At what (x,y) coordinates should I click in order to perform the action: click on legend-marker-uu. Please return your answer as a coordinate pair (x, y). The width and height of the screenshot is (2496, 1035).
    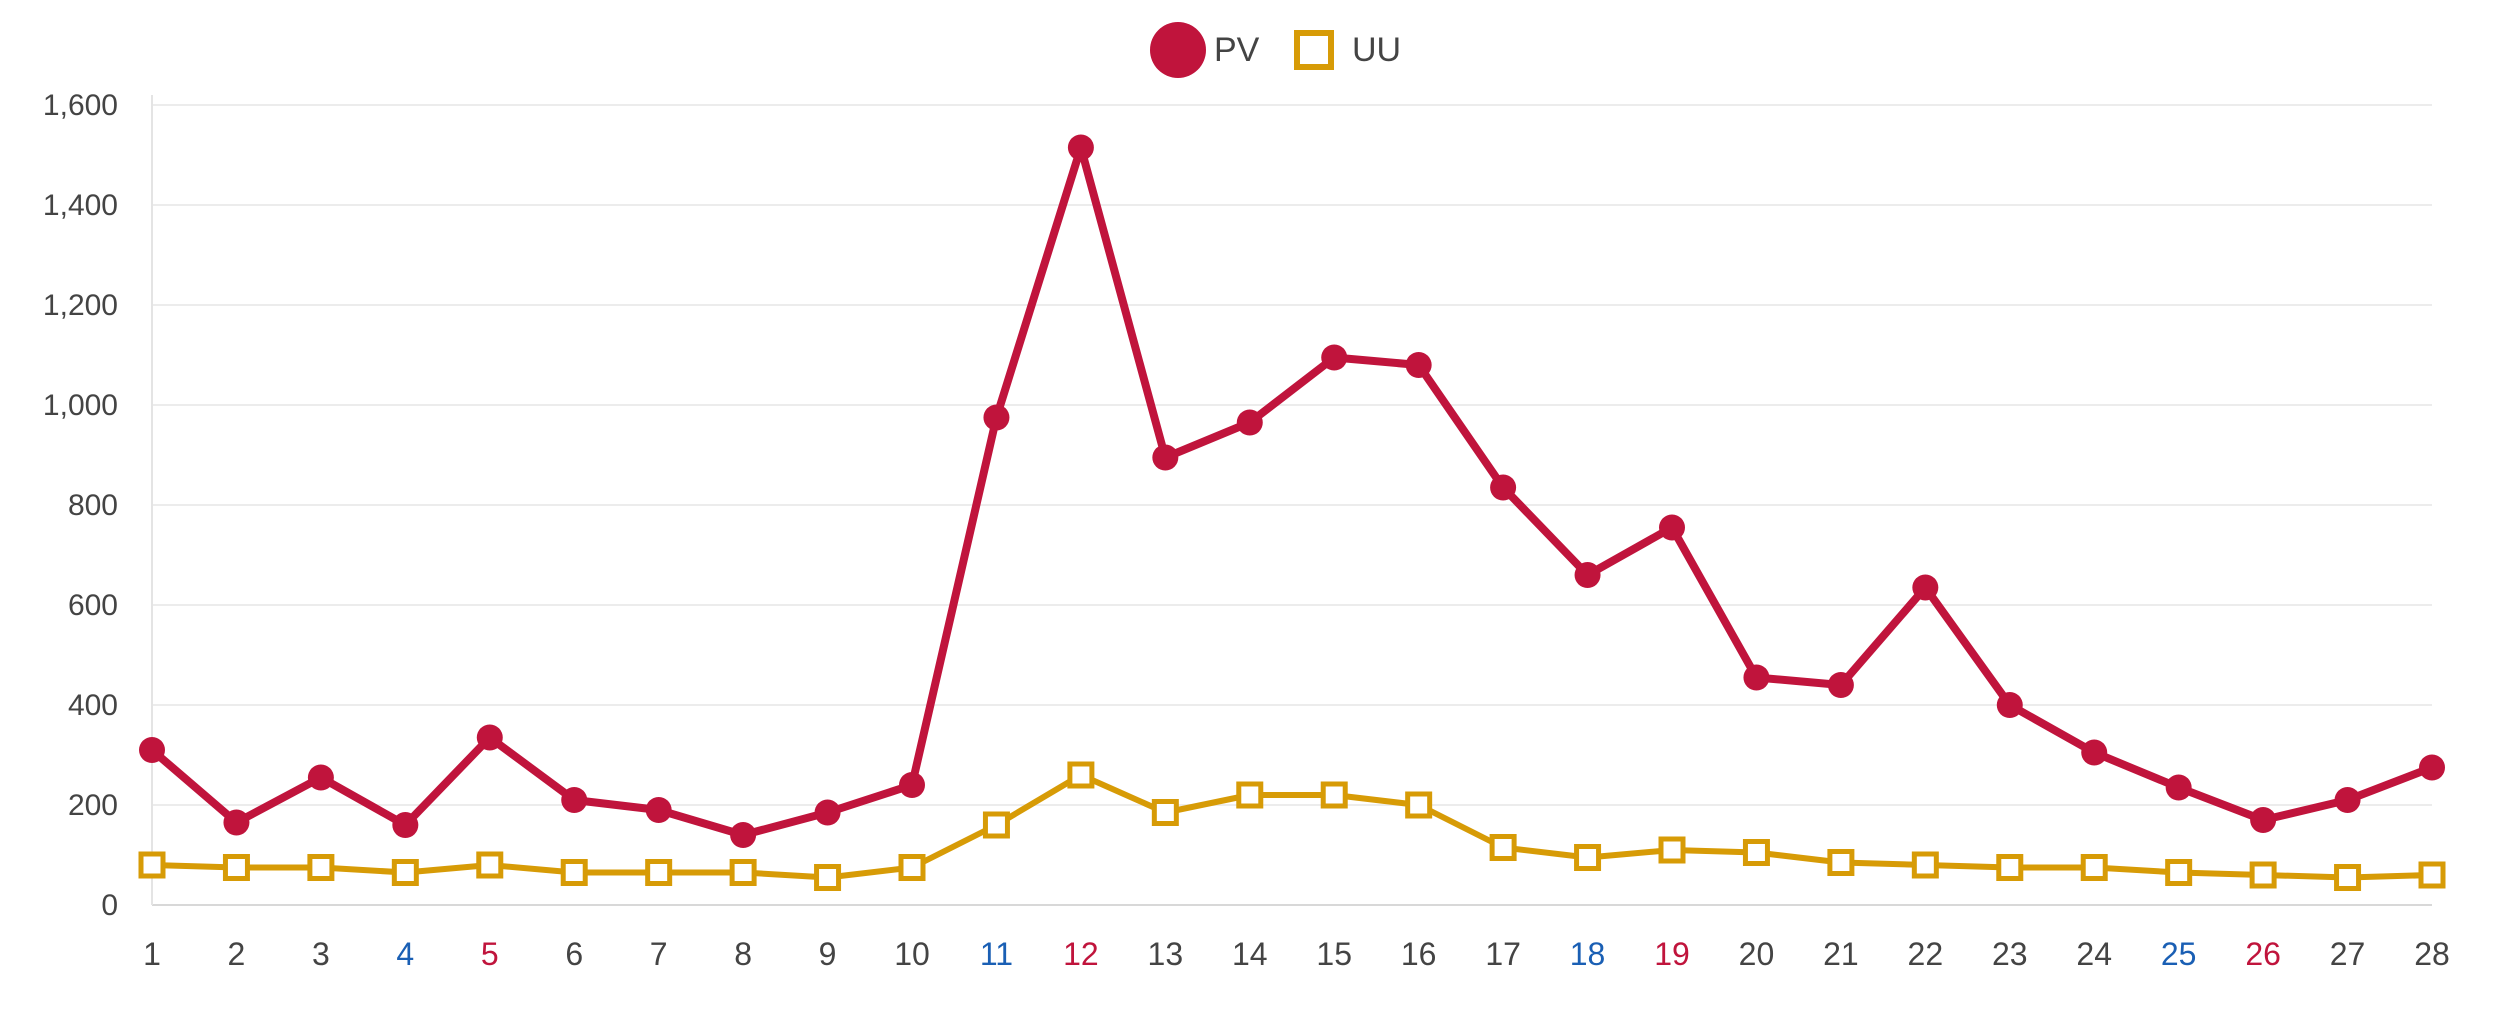
    Looking at the image, I should click on (1314, 50).